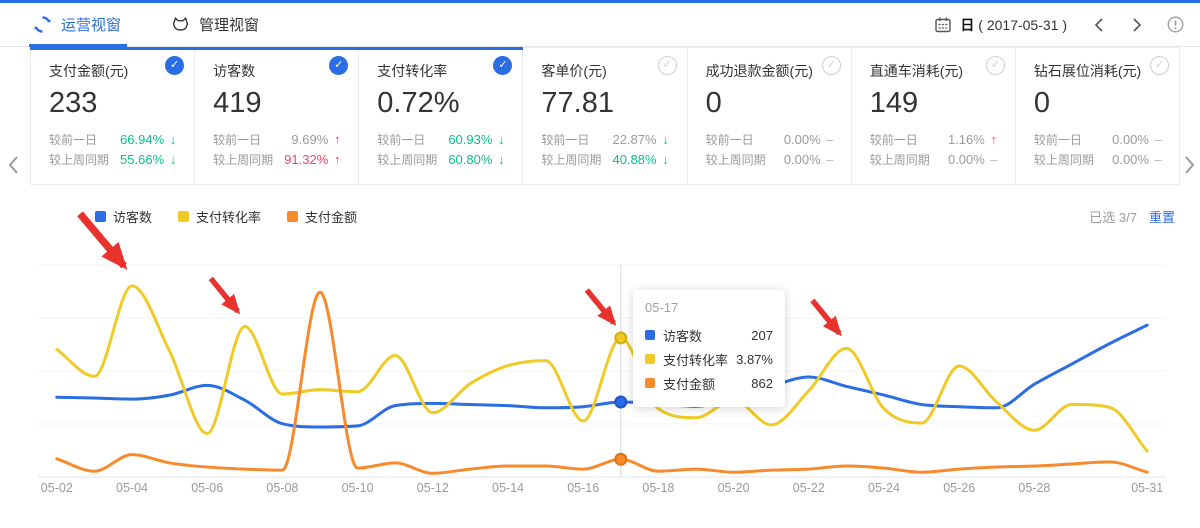  I want to click on metric-card: ✓ 客单价(元) 77.81 较前一日 22.87% ↓ 较上周同期 40.88% ↓, so click(605, 116).